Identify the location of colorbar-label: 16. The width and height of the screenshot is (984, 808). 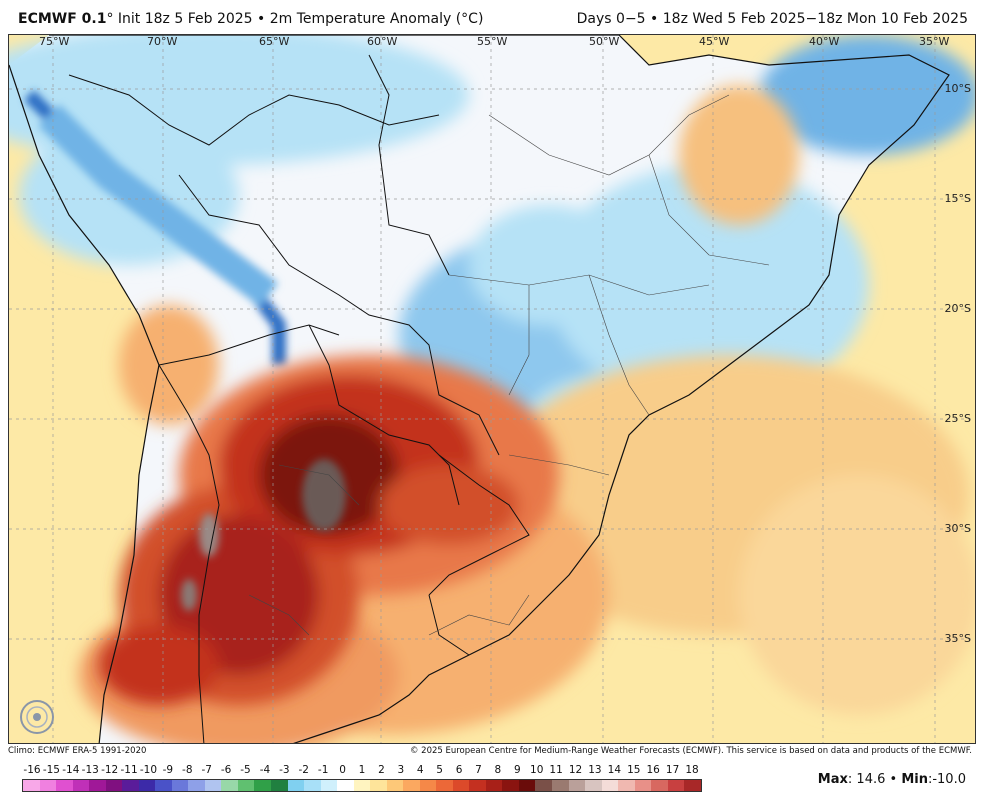
(653, 770).